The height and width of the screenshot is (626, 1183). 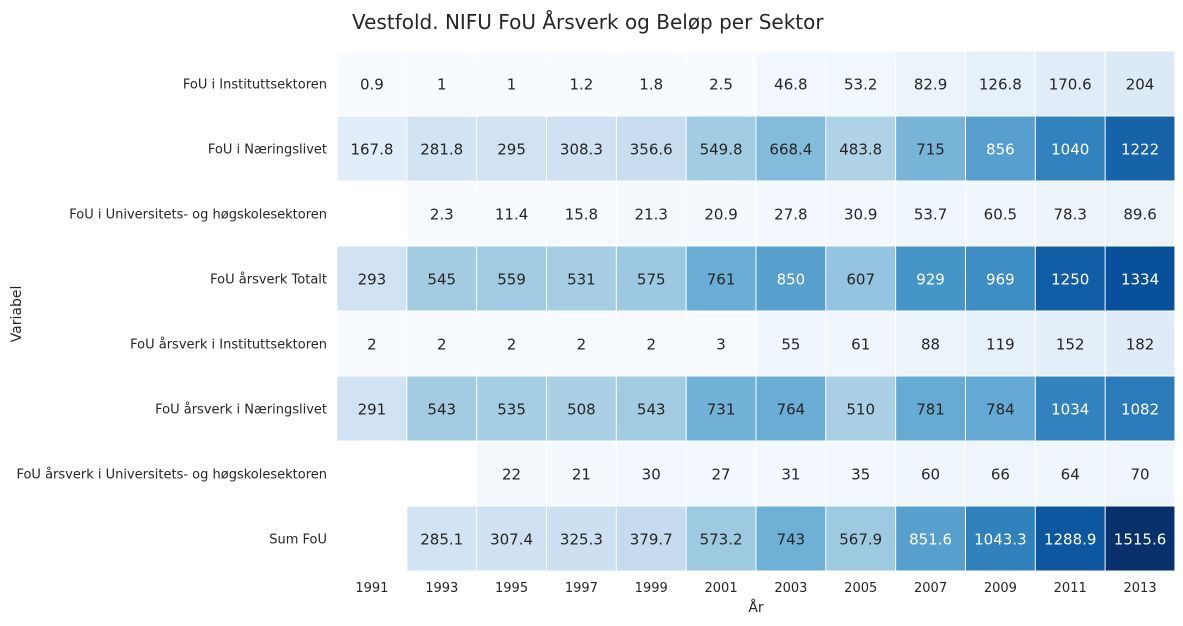 I want to click on cell-value: 293, so click(x=372, y=280).